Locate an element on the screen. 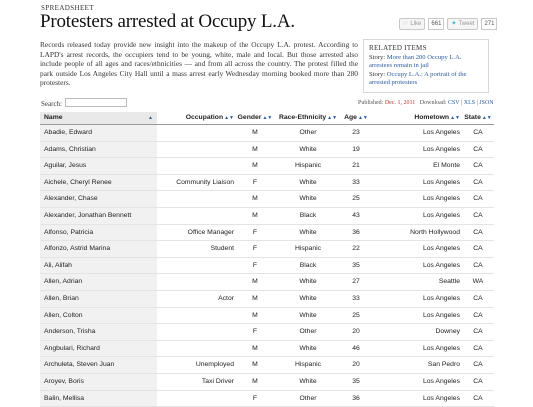 The width and height of the screenshot is (533, 407). like-button: ☞ Like is located at coordinates (412, 24).